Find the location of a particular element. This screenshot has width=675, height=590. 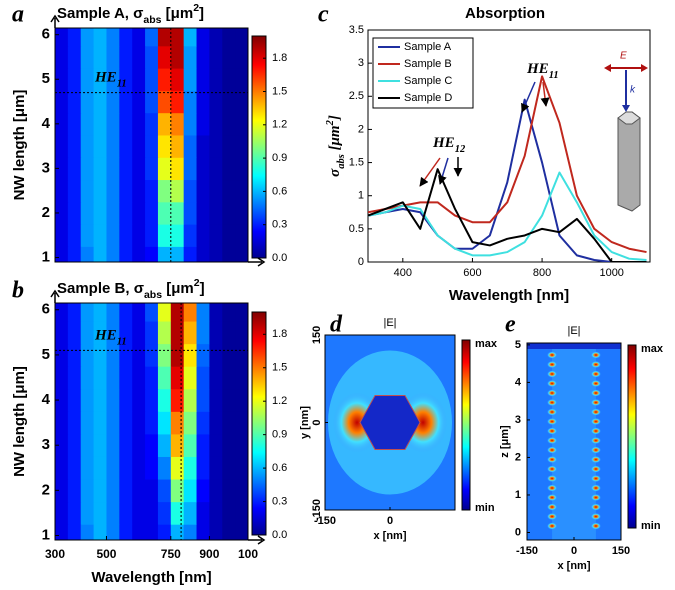

colorbar-tick-label: 1.5 is located at coordinates (279, 368).